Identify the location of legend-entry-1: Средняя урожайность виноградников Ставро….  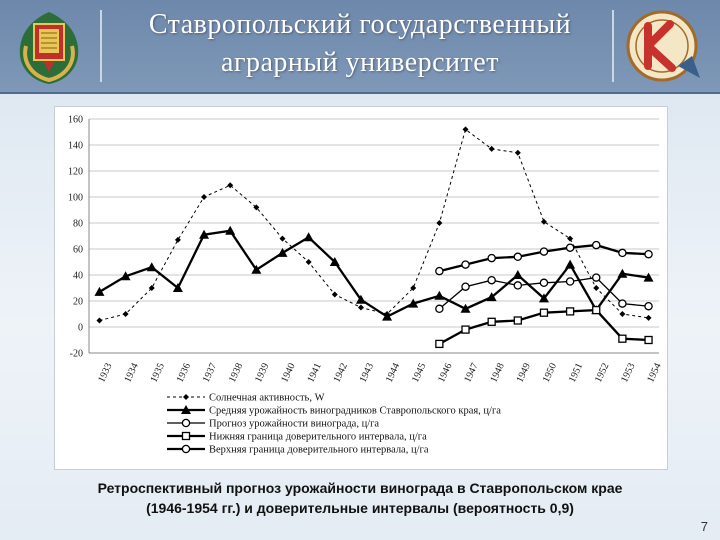
(334, 411).